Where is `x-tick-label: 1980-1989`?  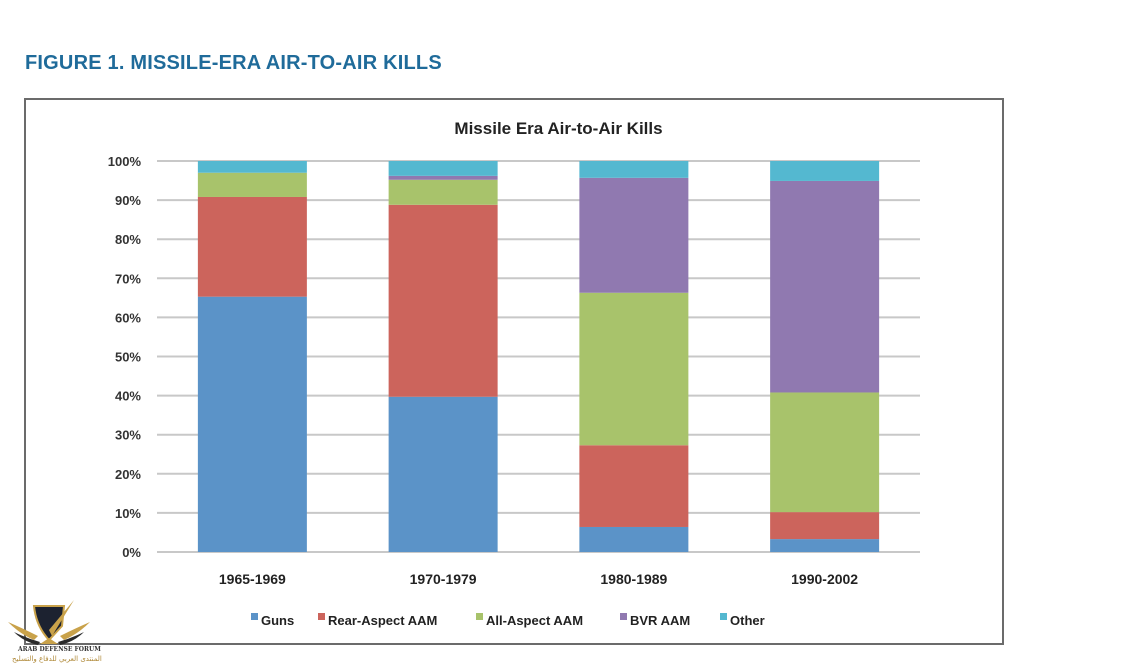 x-tick-label: 1980-1989 is located at coordinates (633, 579).